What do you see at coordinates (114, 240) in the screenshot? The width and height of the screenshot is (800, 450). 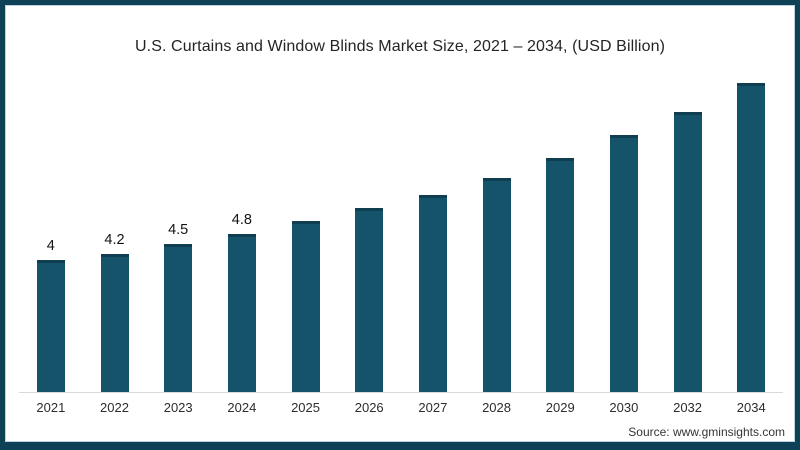 I see `bar-value-label: 4.2` at bounding box center [114, 240].